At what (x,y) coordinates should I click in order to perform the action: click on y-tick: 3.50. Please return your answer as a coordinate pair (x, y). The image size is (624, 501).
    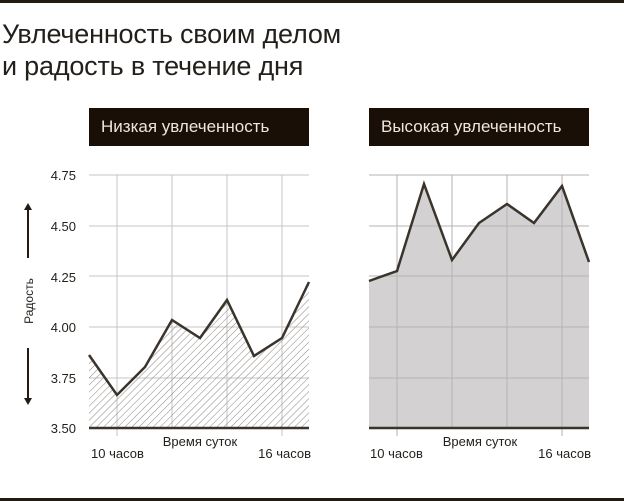
    Looking at the image, I should click on (63, 428).